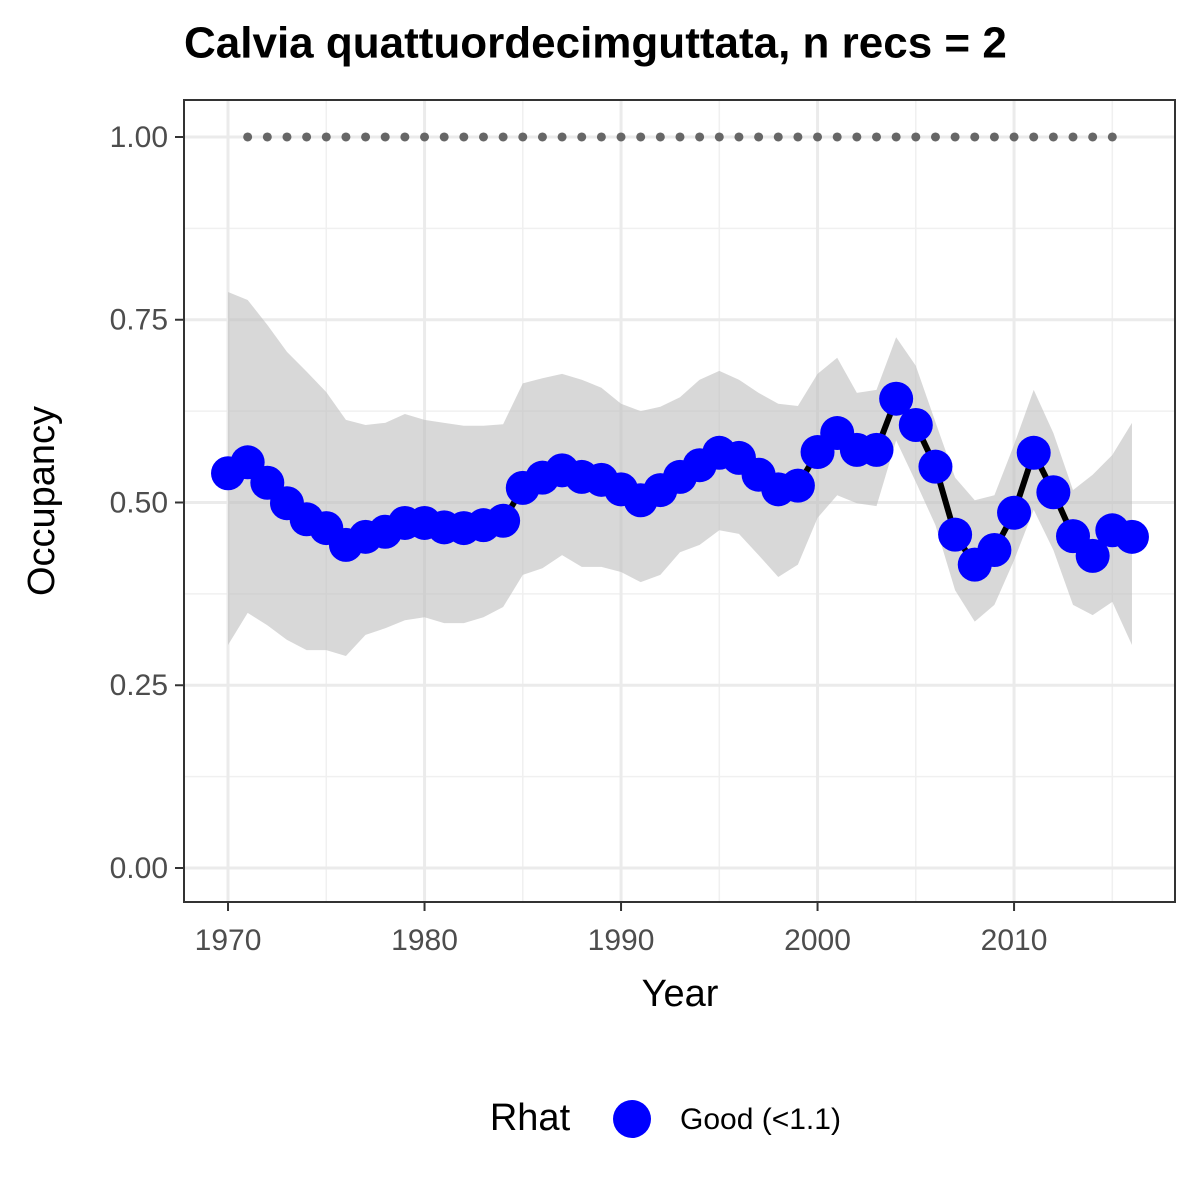 The height and width of the screenshot is (1200, 1200). What do you see at coordinates (139, 502) in the screenshot?
I see `y-tick-label: 0.50` at bounding box center [139, 502].